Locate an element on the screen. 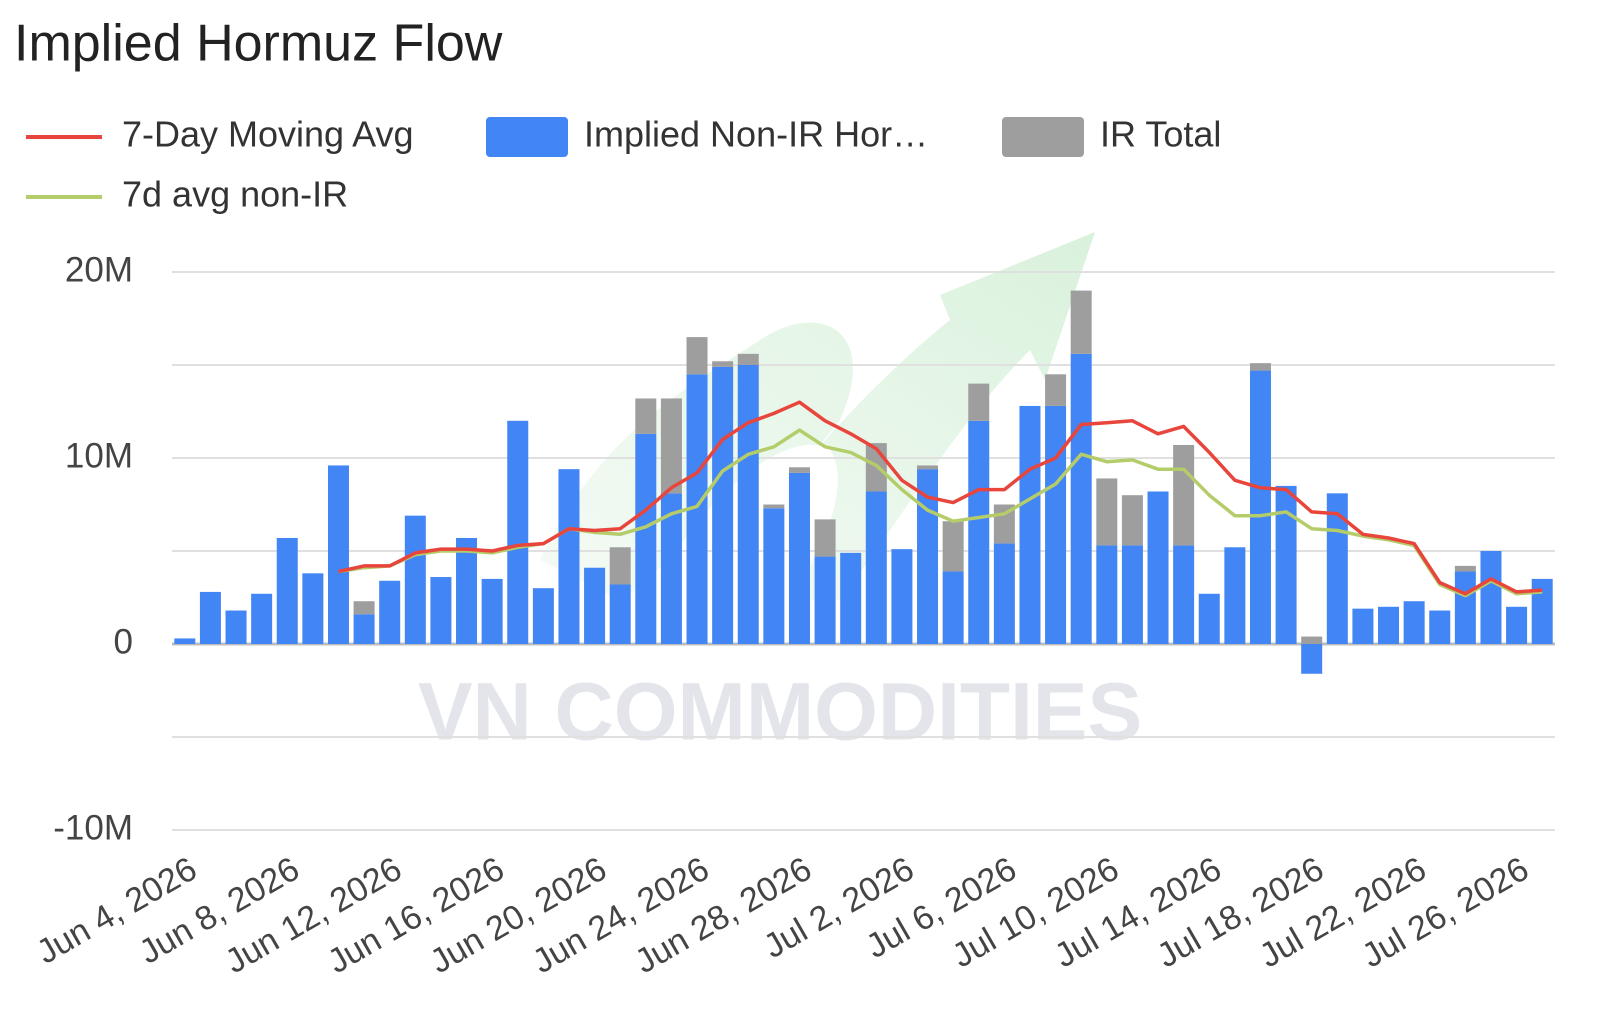  line is located at coordinates (940, 498).